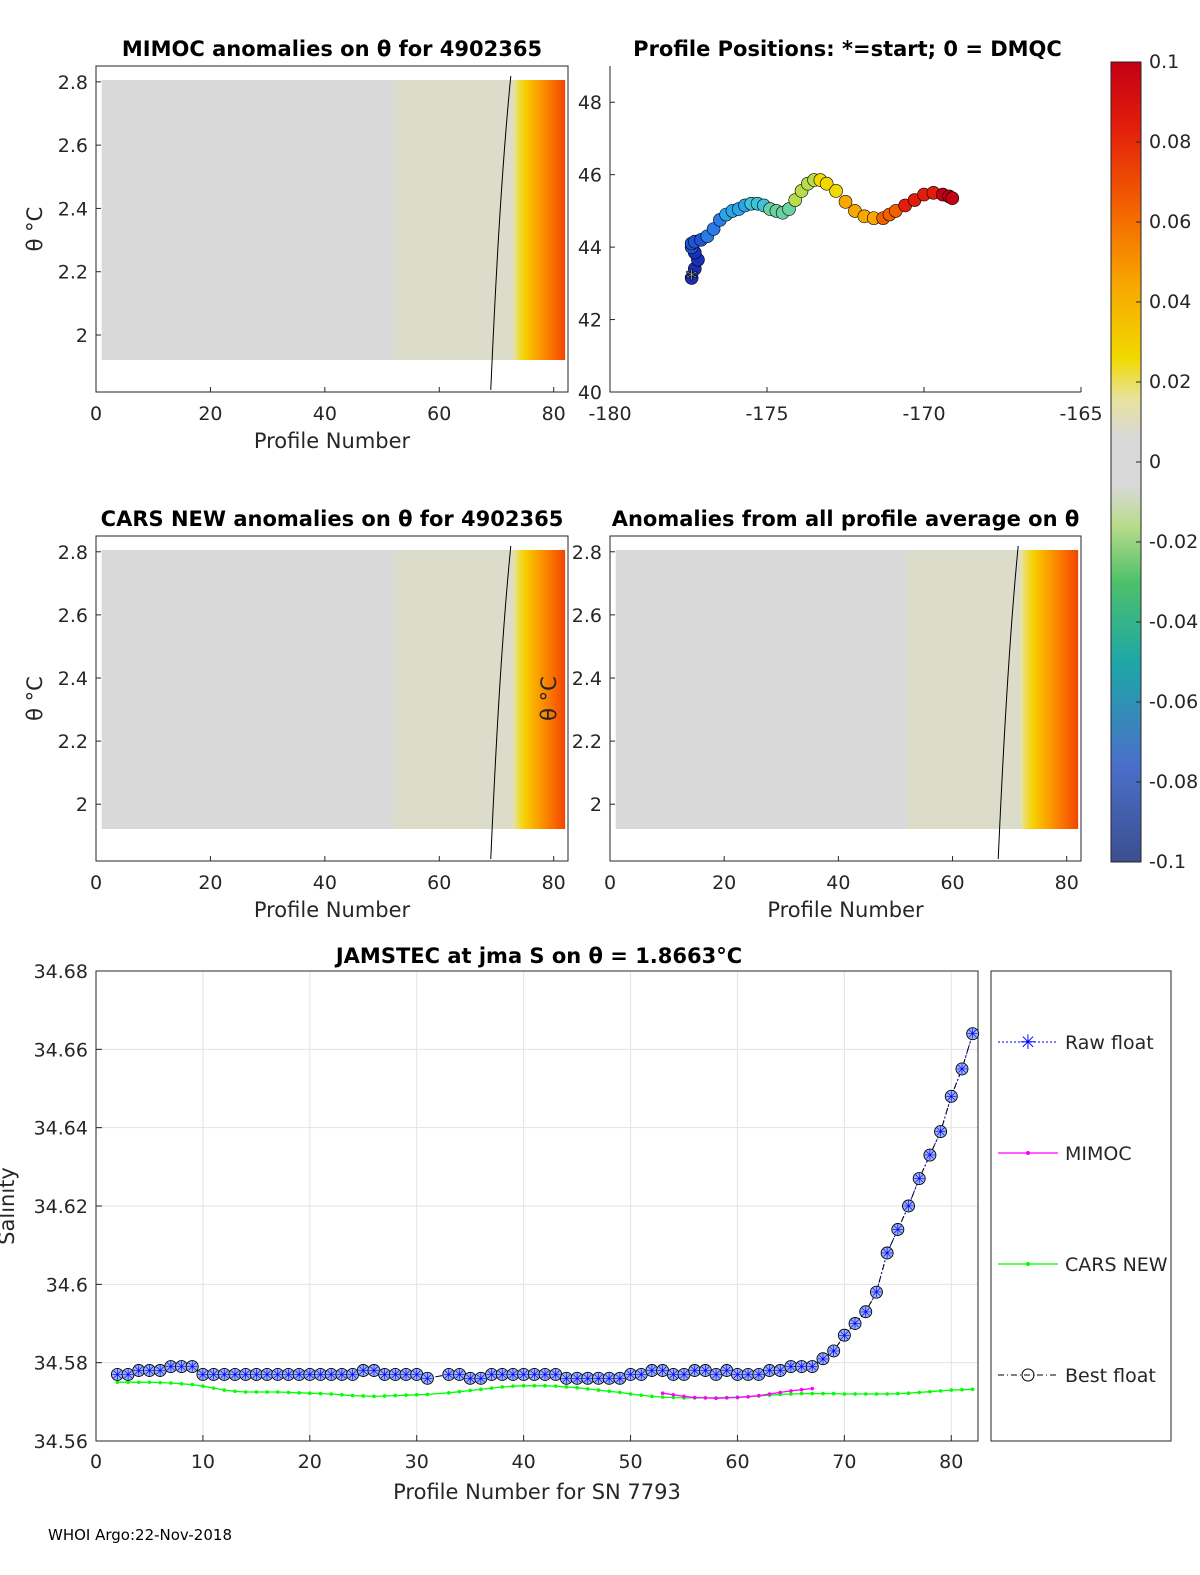  Describe the element at coordinates (630, 1462) in the screenshot. I see `x-tick-label: 50` at that location.